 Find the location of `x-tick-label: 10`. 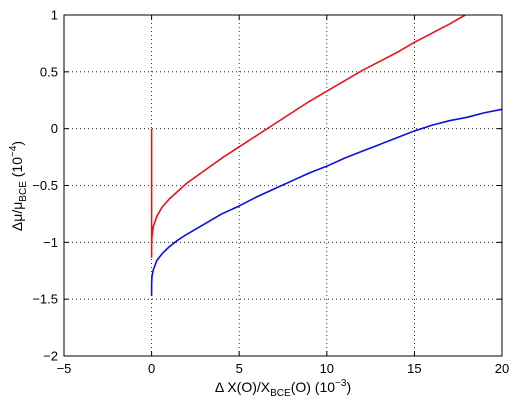

x-tick-label: 10 is located at coordinates (327, 368).